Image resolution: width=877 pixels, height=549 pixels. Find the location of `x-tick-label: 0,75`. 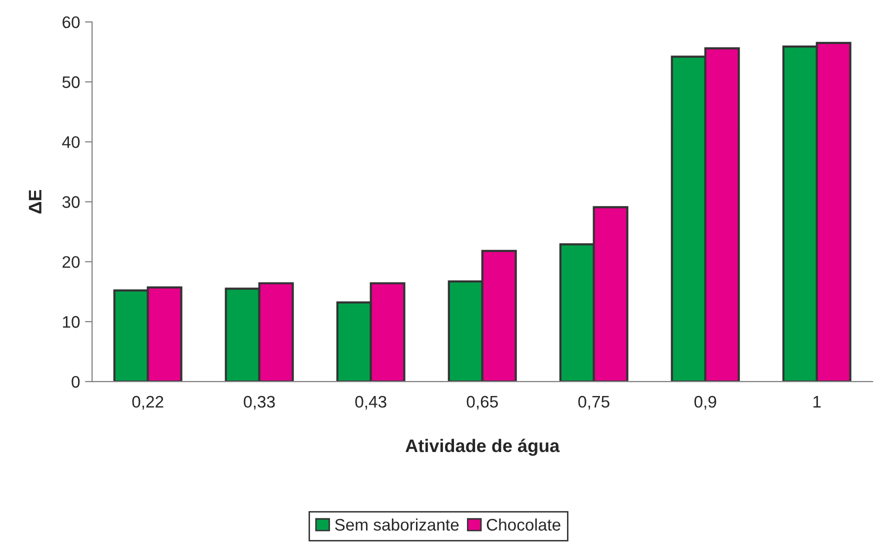

x-tick-label: 0,75 is located at coordinates (594, 403).